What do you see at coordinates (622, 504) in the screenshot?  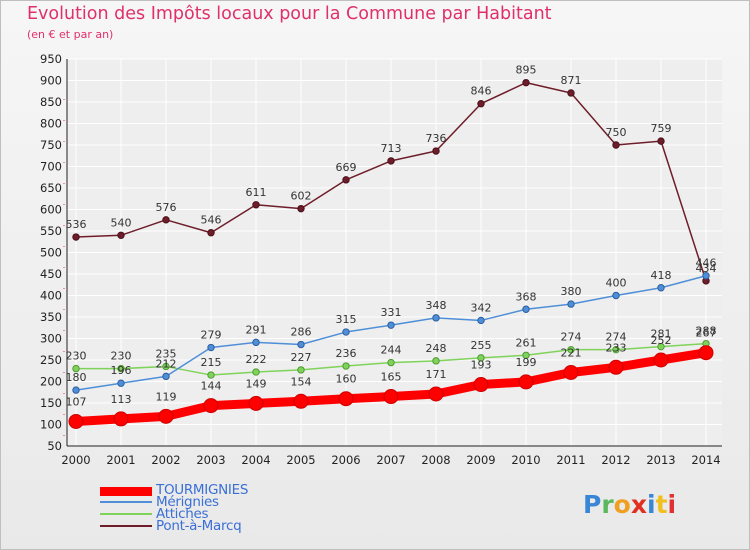 I see `logo-letter: o` at bounding box center [622, 504].